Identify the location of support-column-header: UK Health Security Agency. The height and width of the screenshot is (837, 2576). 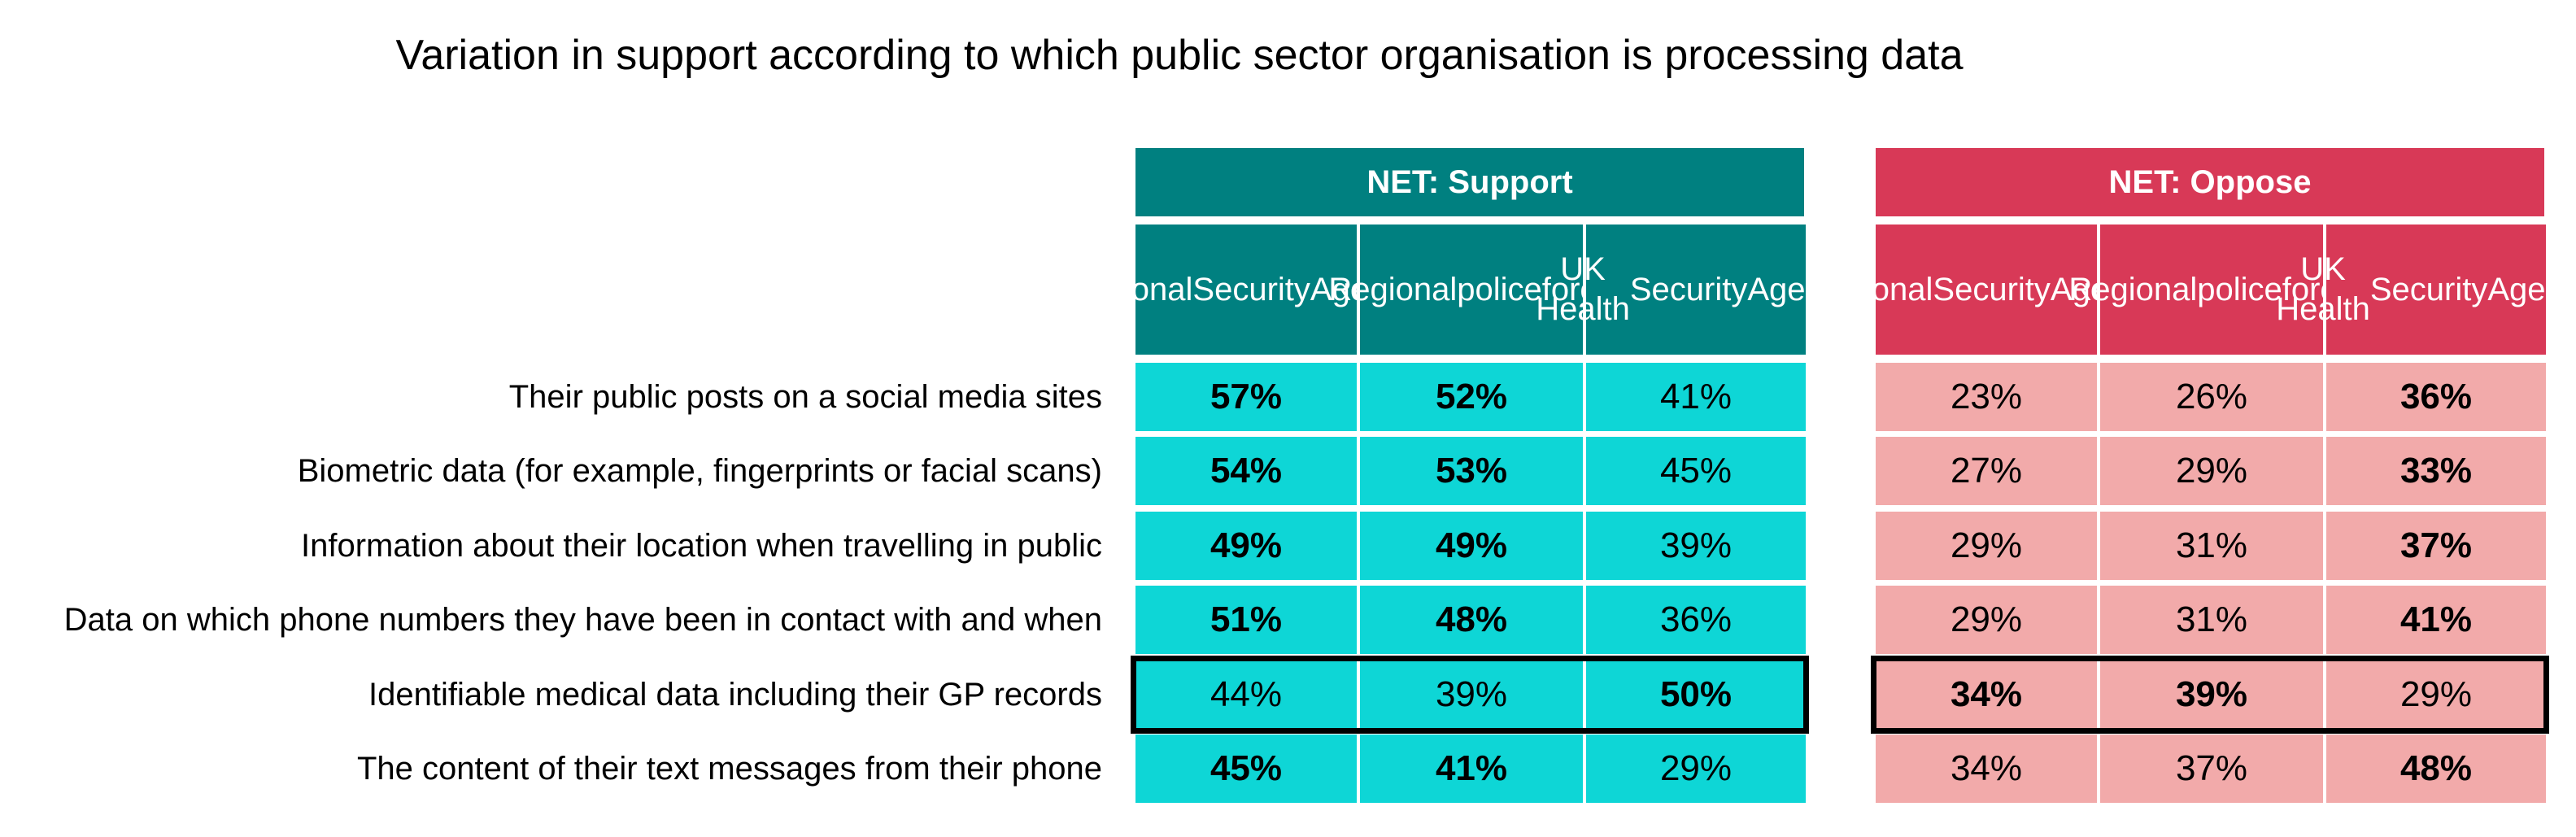
(1696, 290).